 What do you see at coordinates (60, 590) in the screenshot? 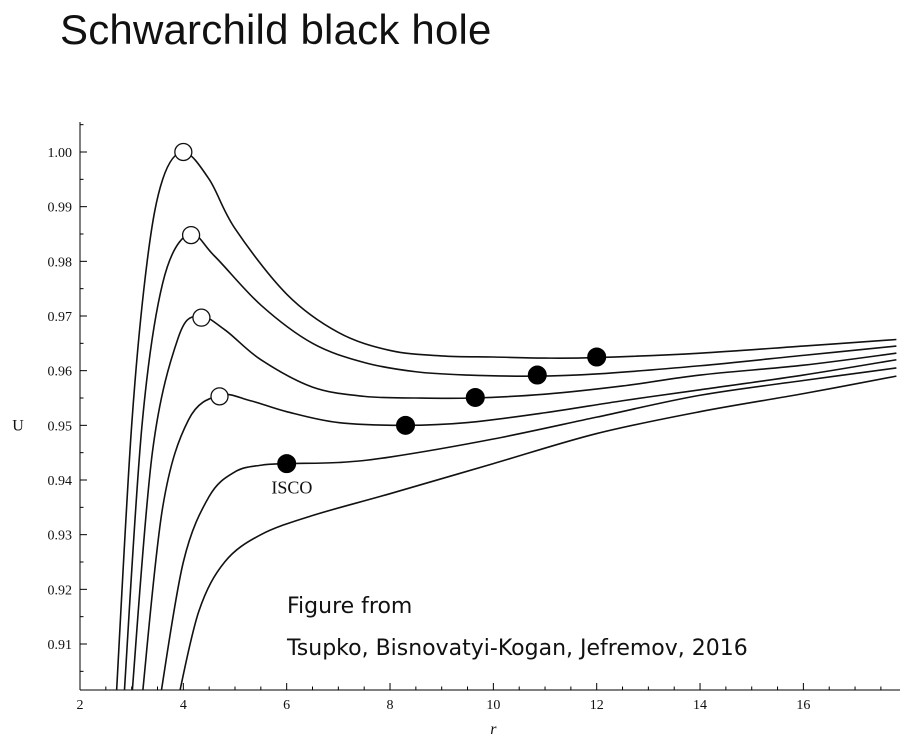
I see `y-tick-label: 0.92` at bounding box center [60, 590].